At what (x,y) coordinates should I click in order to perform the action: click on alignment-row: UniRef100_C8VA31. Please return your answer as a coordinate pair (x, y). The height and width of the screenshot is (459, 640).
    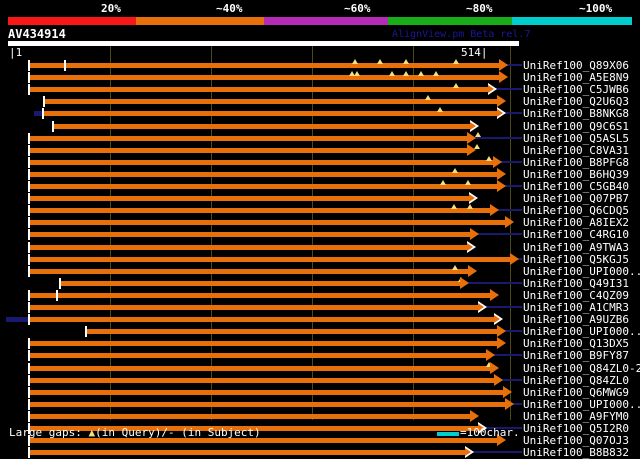
    Looking at the image, I should click on (320, 150).